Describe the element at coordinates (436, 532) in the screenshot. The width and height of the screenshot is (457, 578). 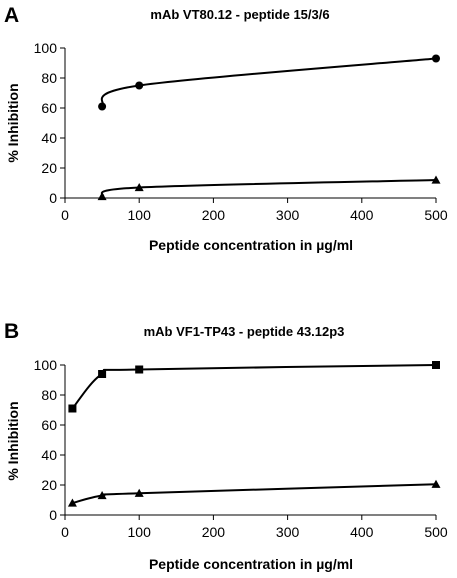
I see `panel-b-x-tick-label: 500` at that location.